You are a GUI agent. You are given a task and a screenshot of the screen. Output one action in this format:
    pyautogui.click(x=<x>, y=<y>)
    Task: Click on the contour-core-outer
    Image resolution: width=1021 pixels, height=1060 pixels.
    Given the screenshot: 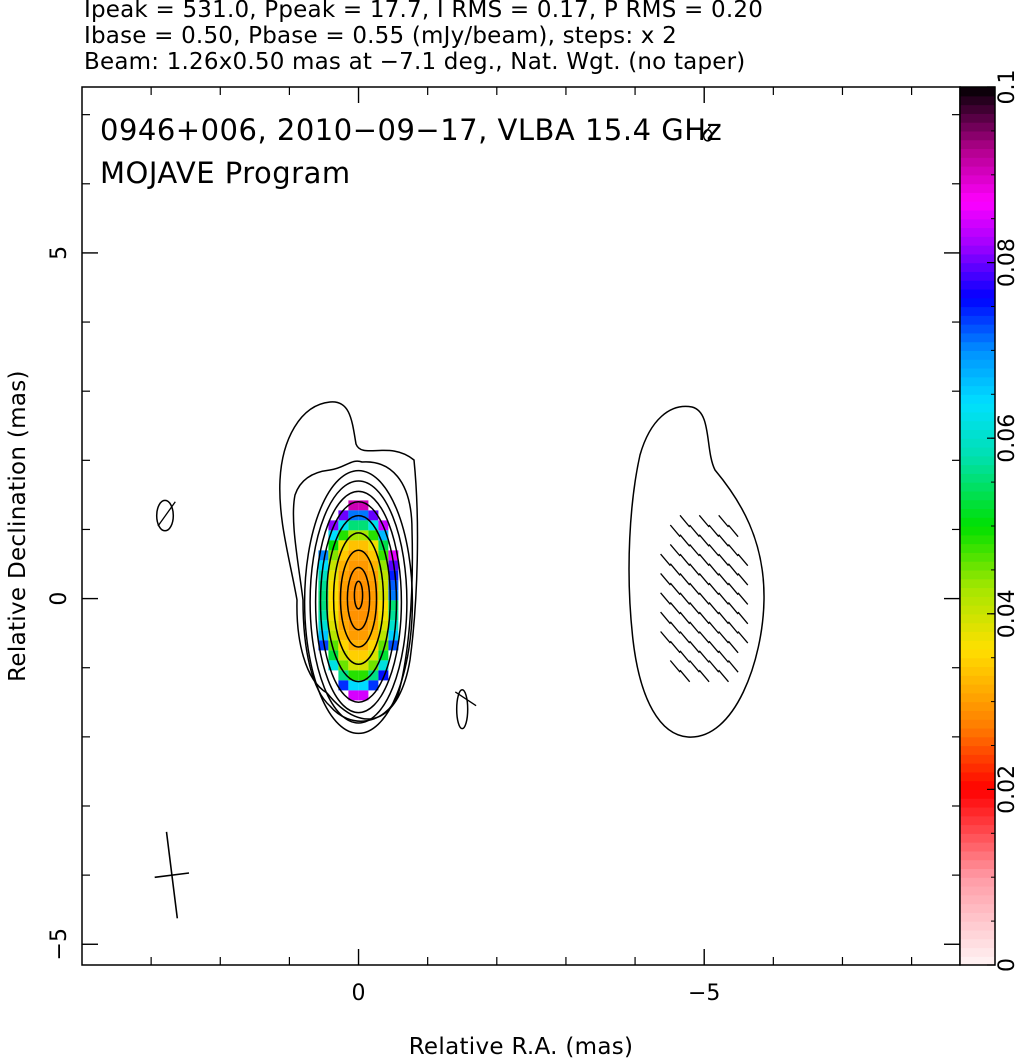 What is the action you would take?
    pyautogui.click(x=349, y=560)
    